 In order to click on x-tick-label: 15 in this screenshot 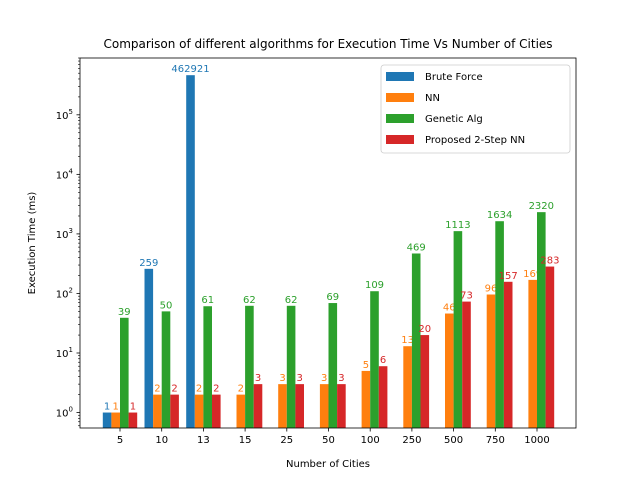, I will do `click(245, 440)`.